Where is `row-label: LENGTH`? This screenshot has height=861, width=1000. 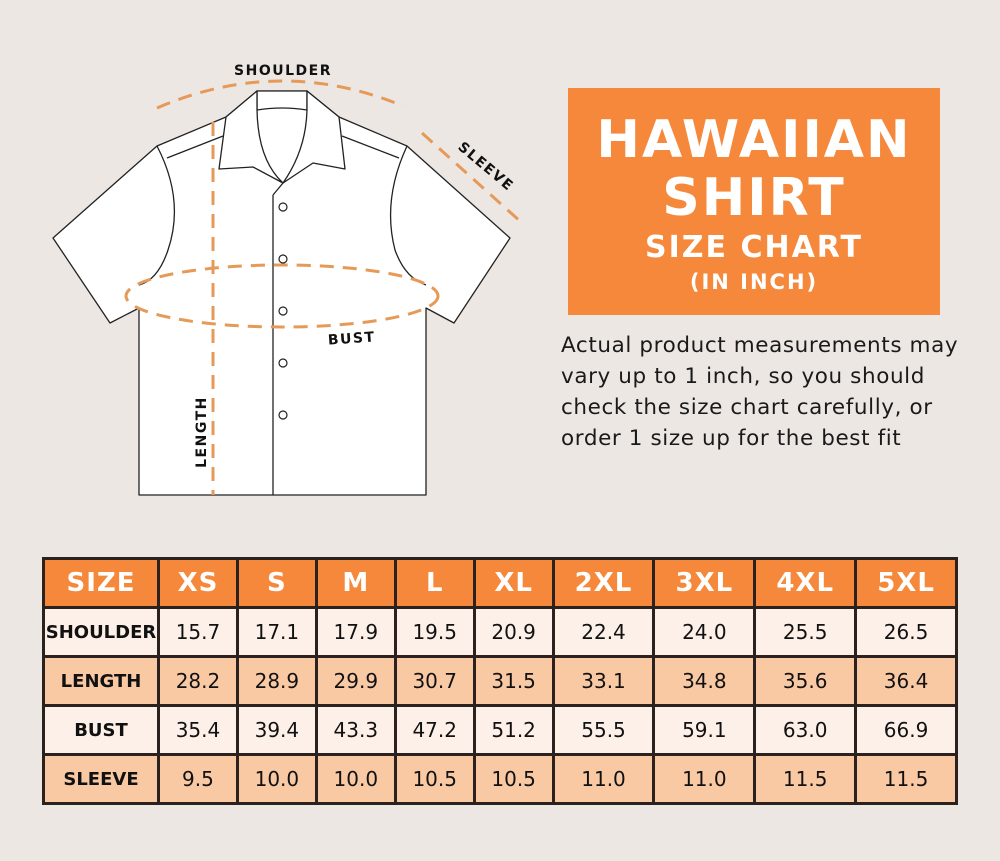 row-label: LENGTH is located at coordinates (101, 681).